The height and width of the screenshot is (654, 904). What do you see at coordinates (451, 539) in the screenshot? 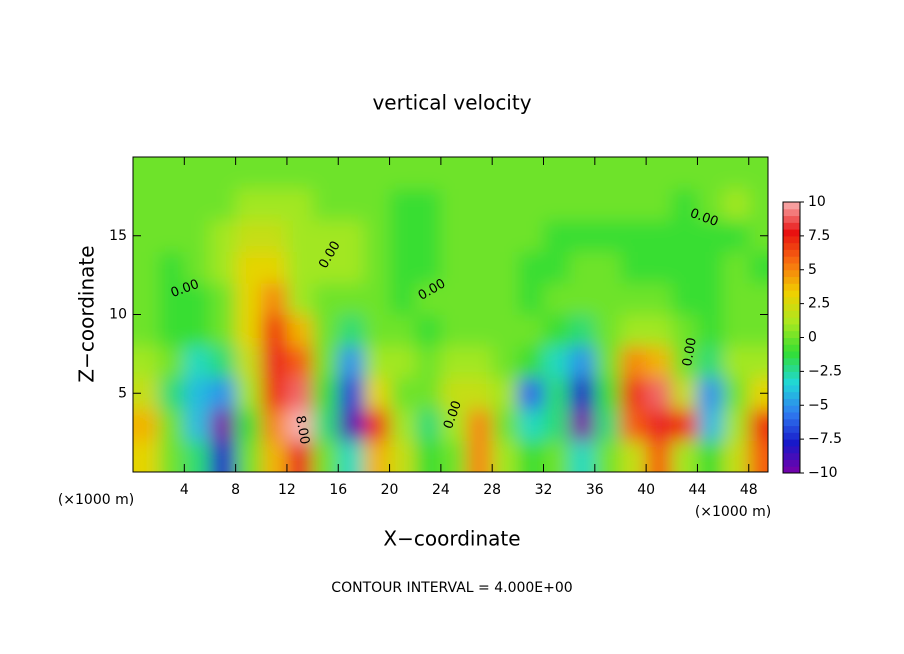
I see `x-axis-title: X−coordinate` at bounding box center [451, 539].